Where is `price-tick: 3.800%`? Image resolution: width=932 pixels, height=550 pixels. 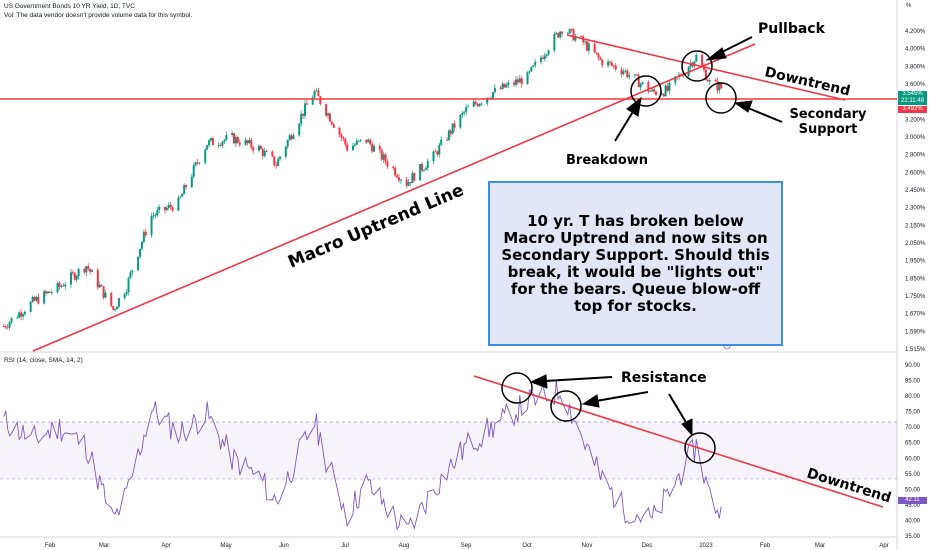
price-tick: 3.800% is located at coordinates (915, 67).